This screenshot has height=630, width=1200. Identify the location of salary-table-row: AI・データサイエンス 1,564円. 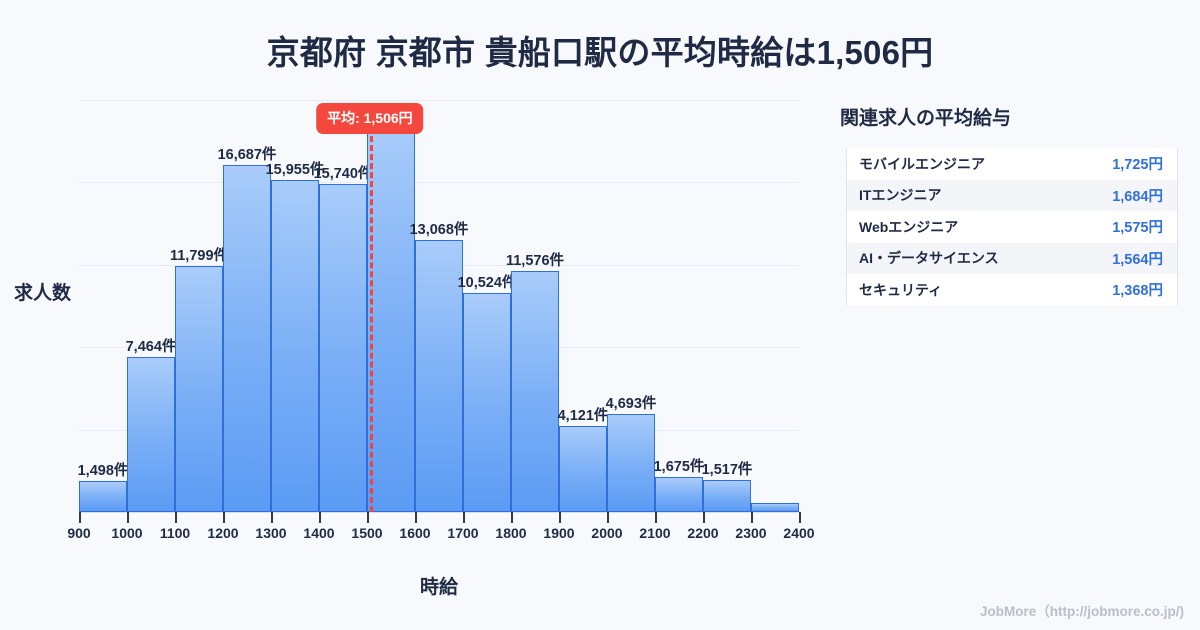
(1012, 258).